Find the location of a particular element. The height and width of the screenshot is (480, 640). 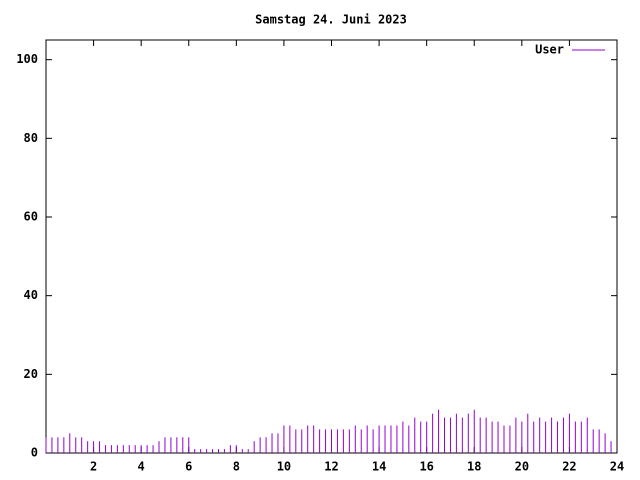

x-tick-label: 6 is located at coordinates (188, 467).